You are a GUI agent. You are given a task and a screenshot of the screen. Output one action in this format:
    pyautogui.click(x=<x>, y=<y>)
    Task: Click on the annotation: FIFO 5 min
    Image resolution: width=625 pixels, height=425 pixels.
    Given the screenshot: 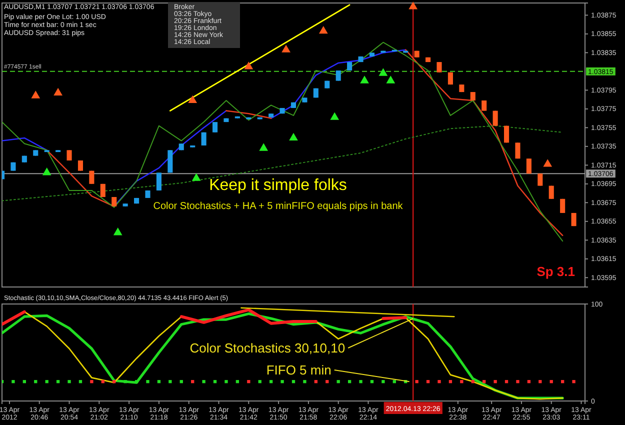 What is the action you would take?
    pyautogui.click(x=299, y=370)
    